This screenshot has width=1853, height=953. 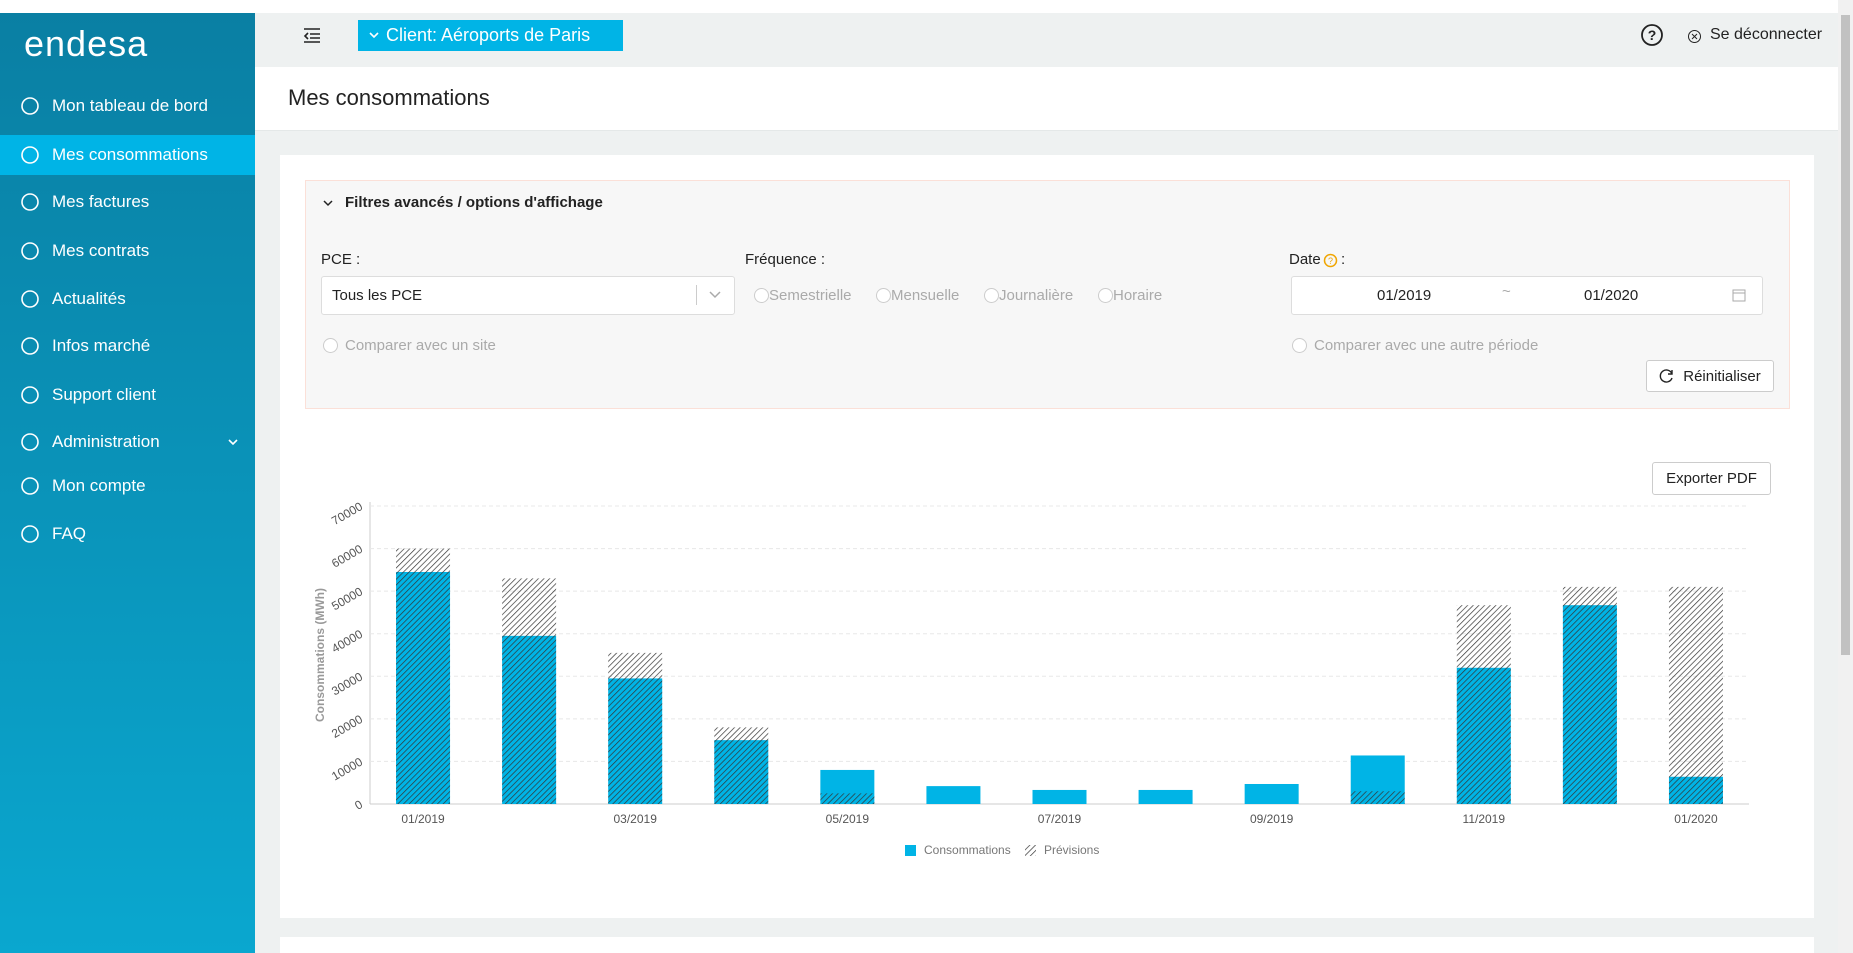 I want to click on colon: :, so click(x=1343, y=259).